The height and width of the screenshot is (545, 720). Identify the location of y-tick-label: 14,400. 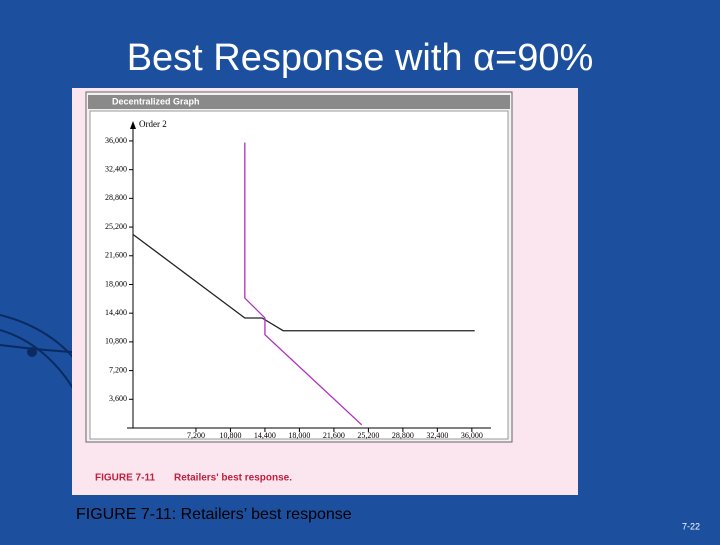
(116, 312).